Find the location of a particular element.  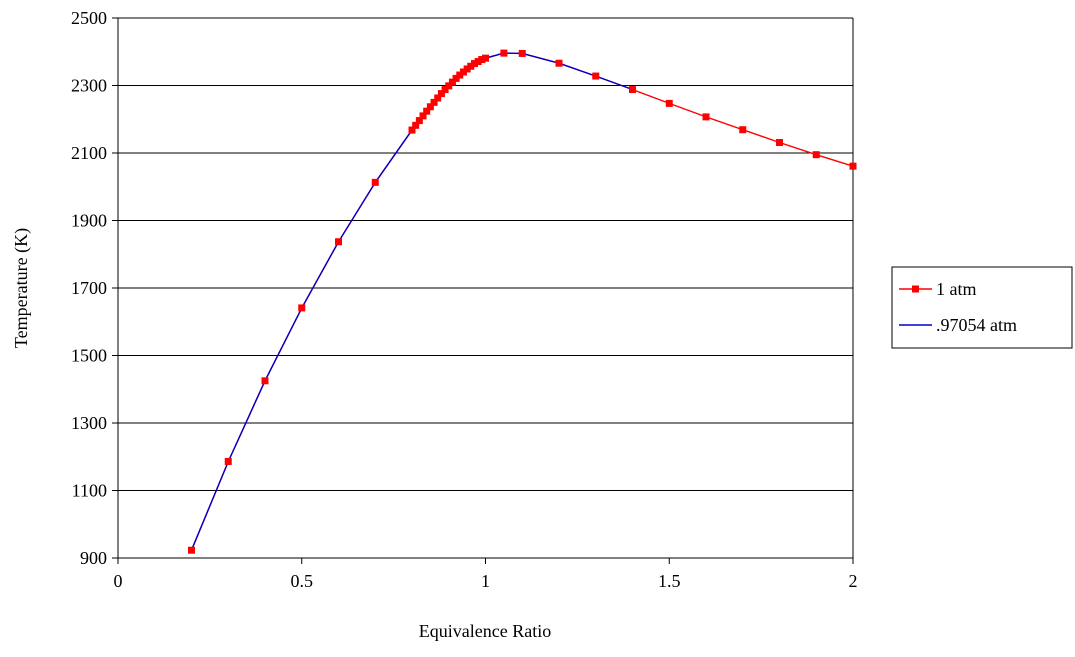

y-axis-ticks: 900 1100 1300 1500 1700 1900 2100 2300 2500 is located at coordinates (94, 288).